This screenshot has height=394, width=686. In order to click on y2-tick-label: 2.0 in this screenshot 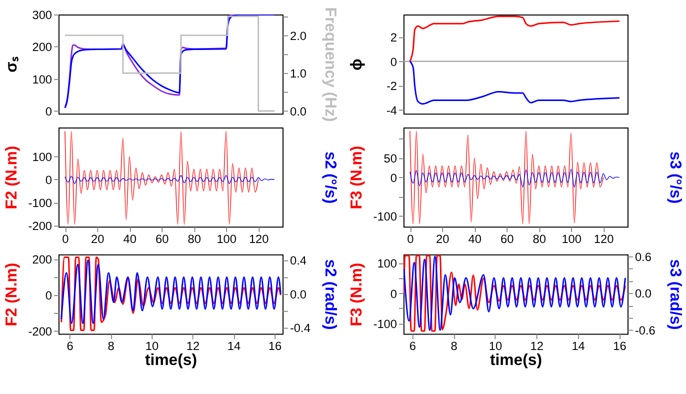, I will do `click(298, 35)`.